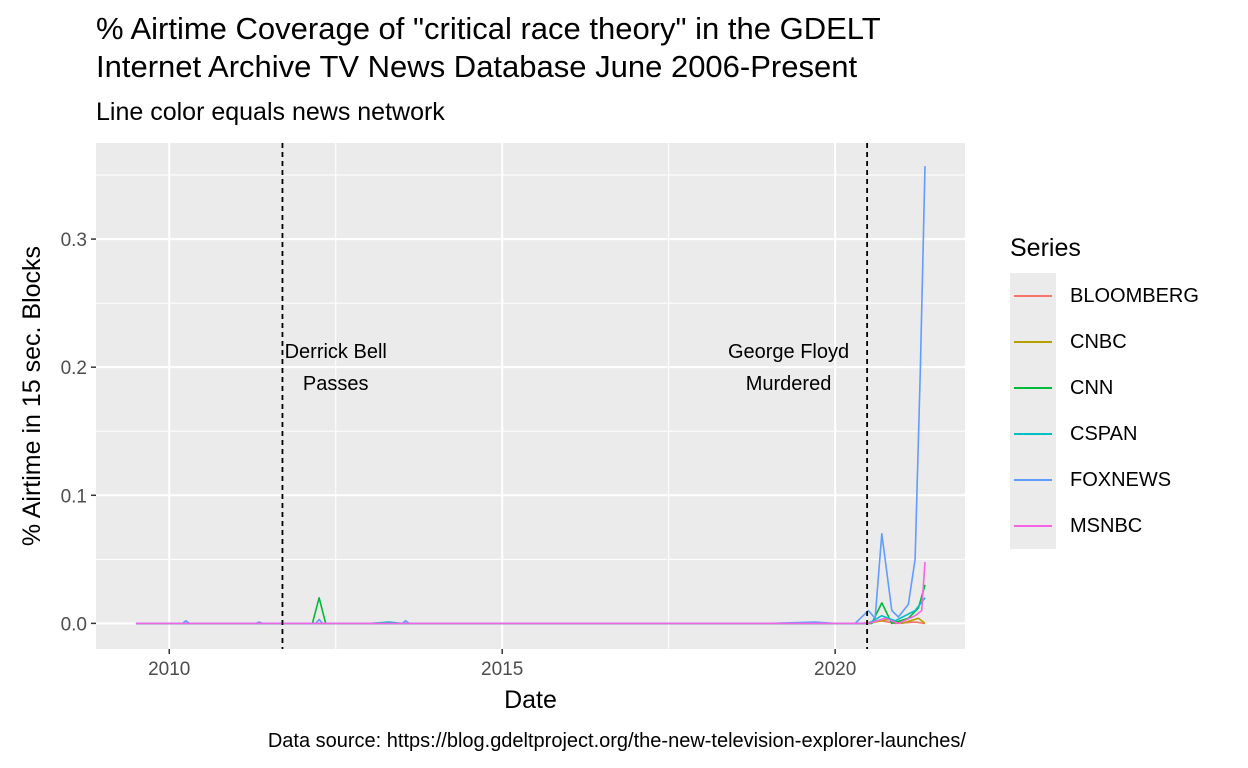 This screenshot has width=1248, height=768. I want to click on legend: Series BLOOMBERG CNBC CNN CSPAN FOXNEWS MSNBC, so click(1104, 391).